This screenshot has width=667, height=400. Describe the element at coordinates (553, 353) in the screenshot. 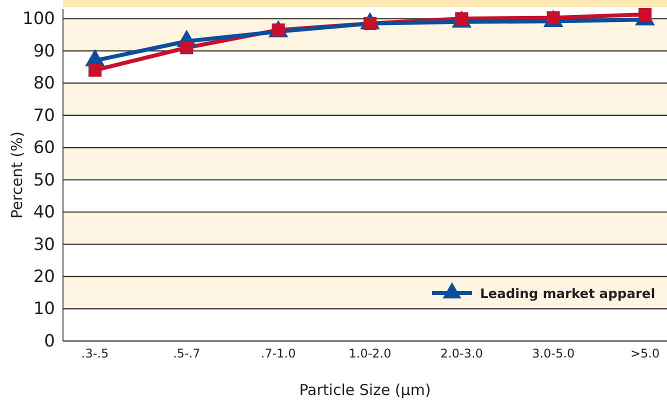

I see `x-tick-label: 3.0-5.0` at that location.